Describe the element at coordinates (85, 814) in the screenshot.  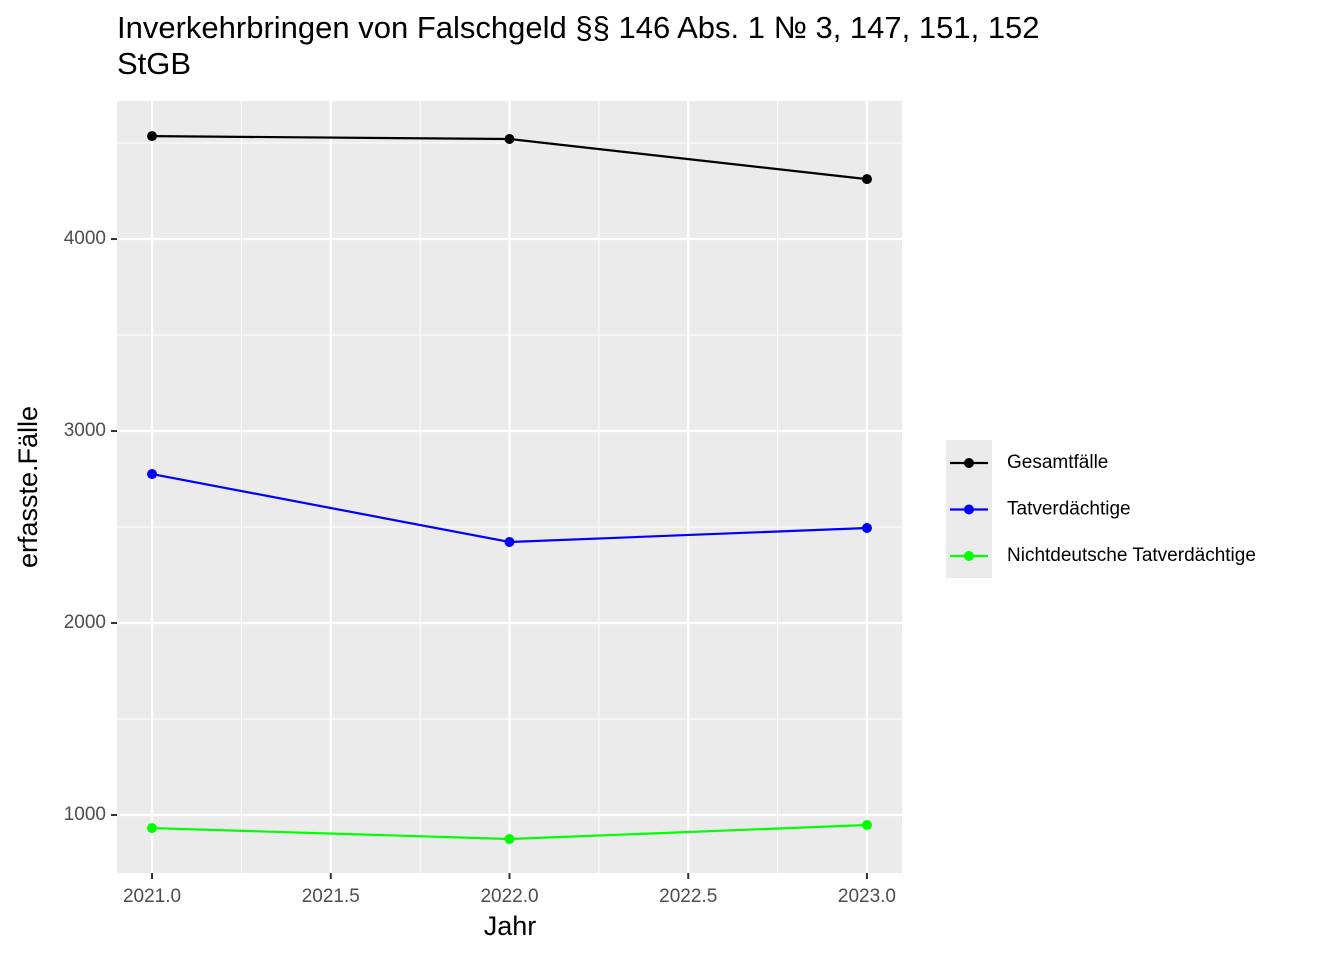
I see `y-tick-label: 1000` at that location.